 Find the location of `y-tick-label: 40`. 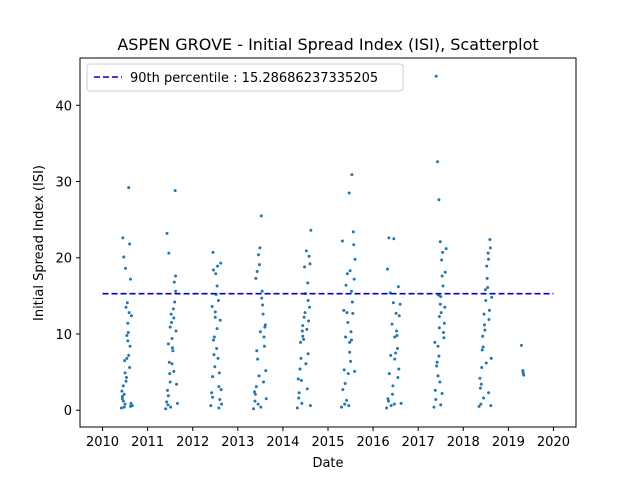

y-tick-label: 40 is located at coordinates (63, 106).